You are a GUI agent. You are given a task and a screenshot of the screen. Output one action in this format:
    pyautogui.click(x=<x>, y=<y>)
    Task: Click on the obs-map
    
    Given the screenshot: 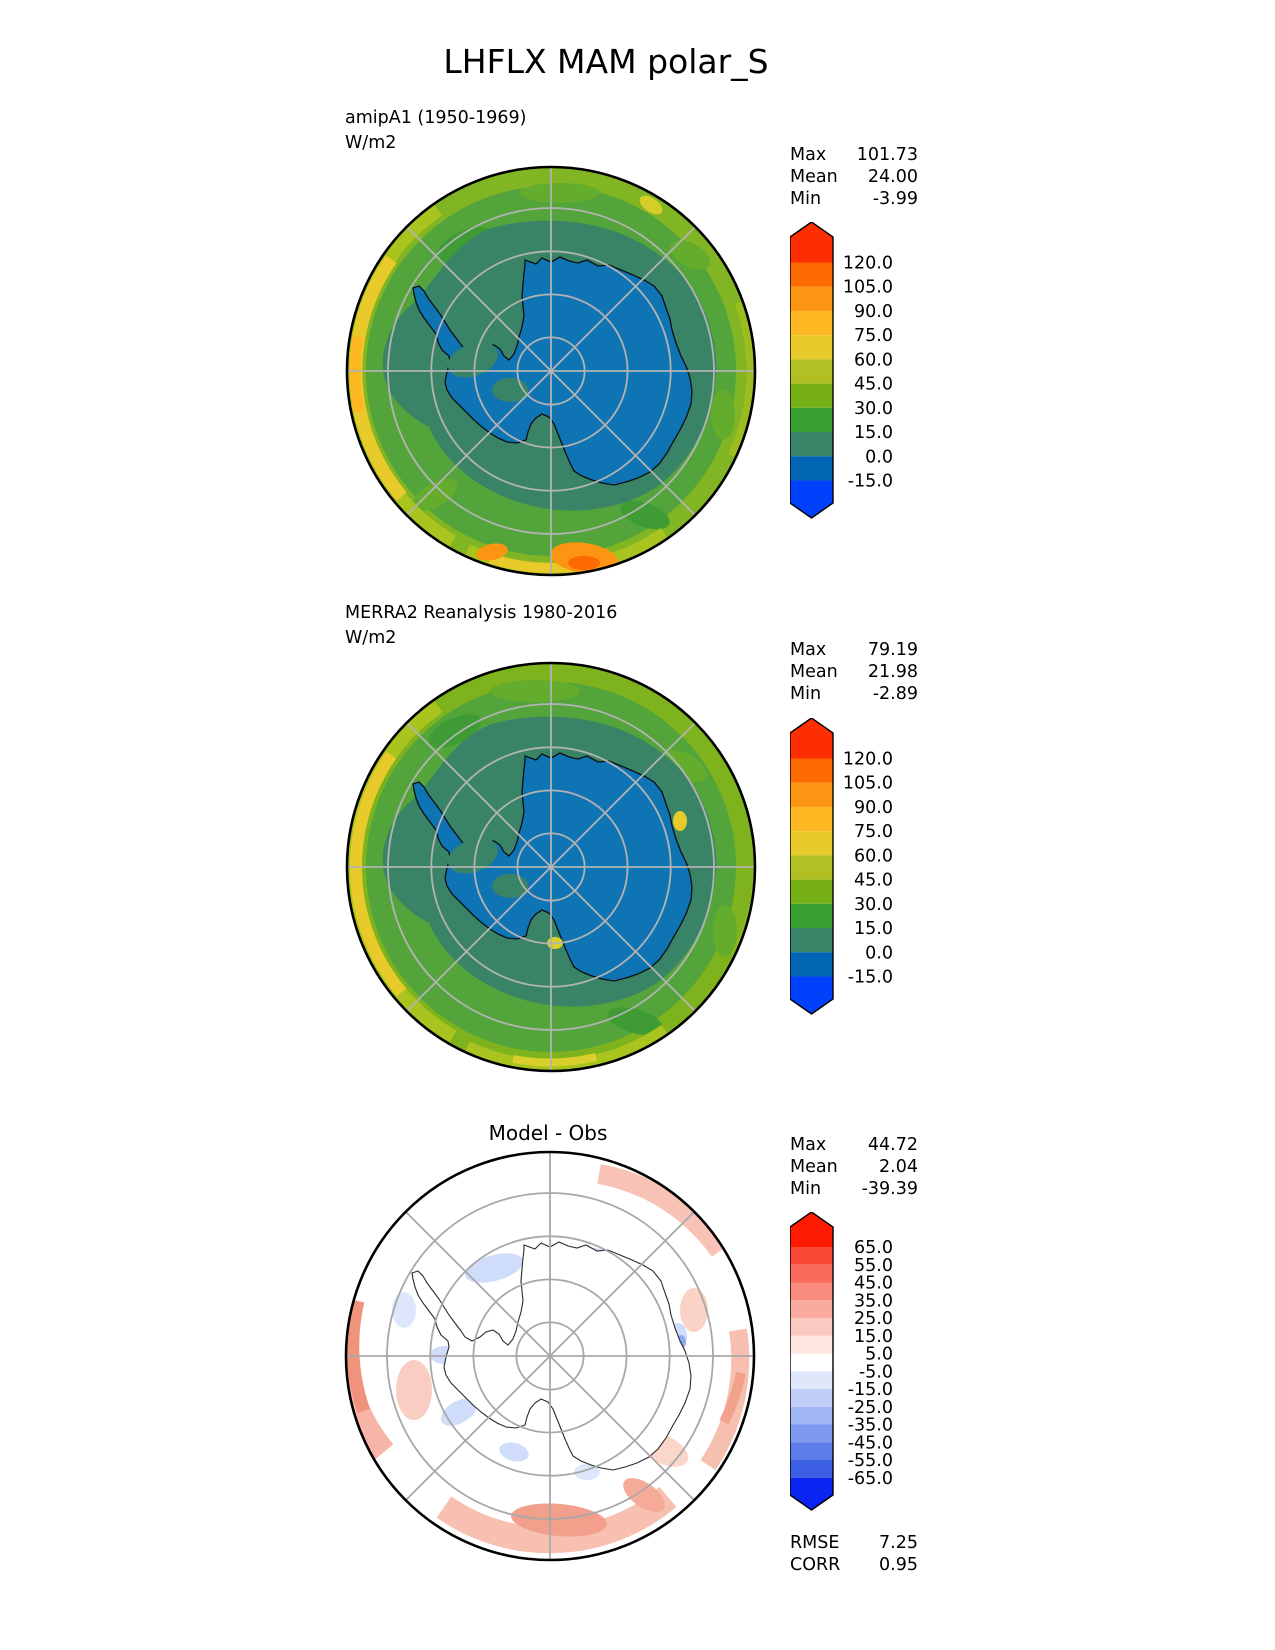 What is the action you would take?
    pyautogui.click(x=551, y=867)
    